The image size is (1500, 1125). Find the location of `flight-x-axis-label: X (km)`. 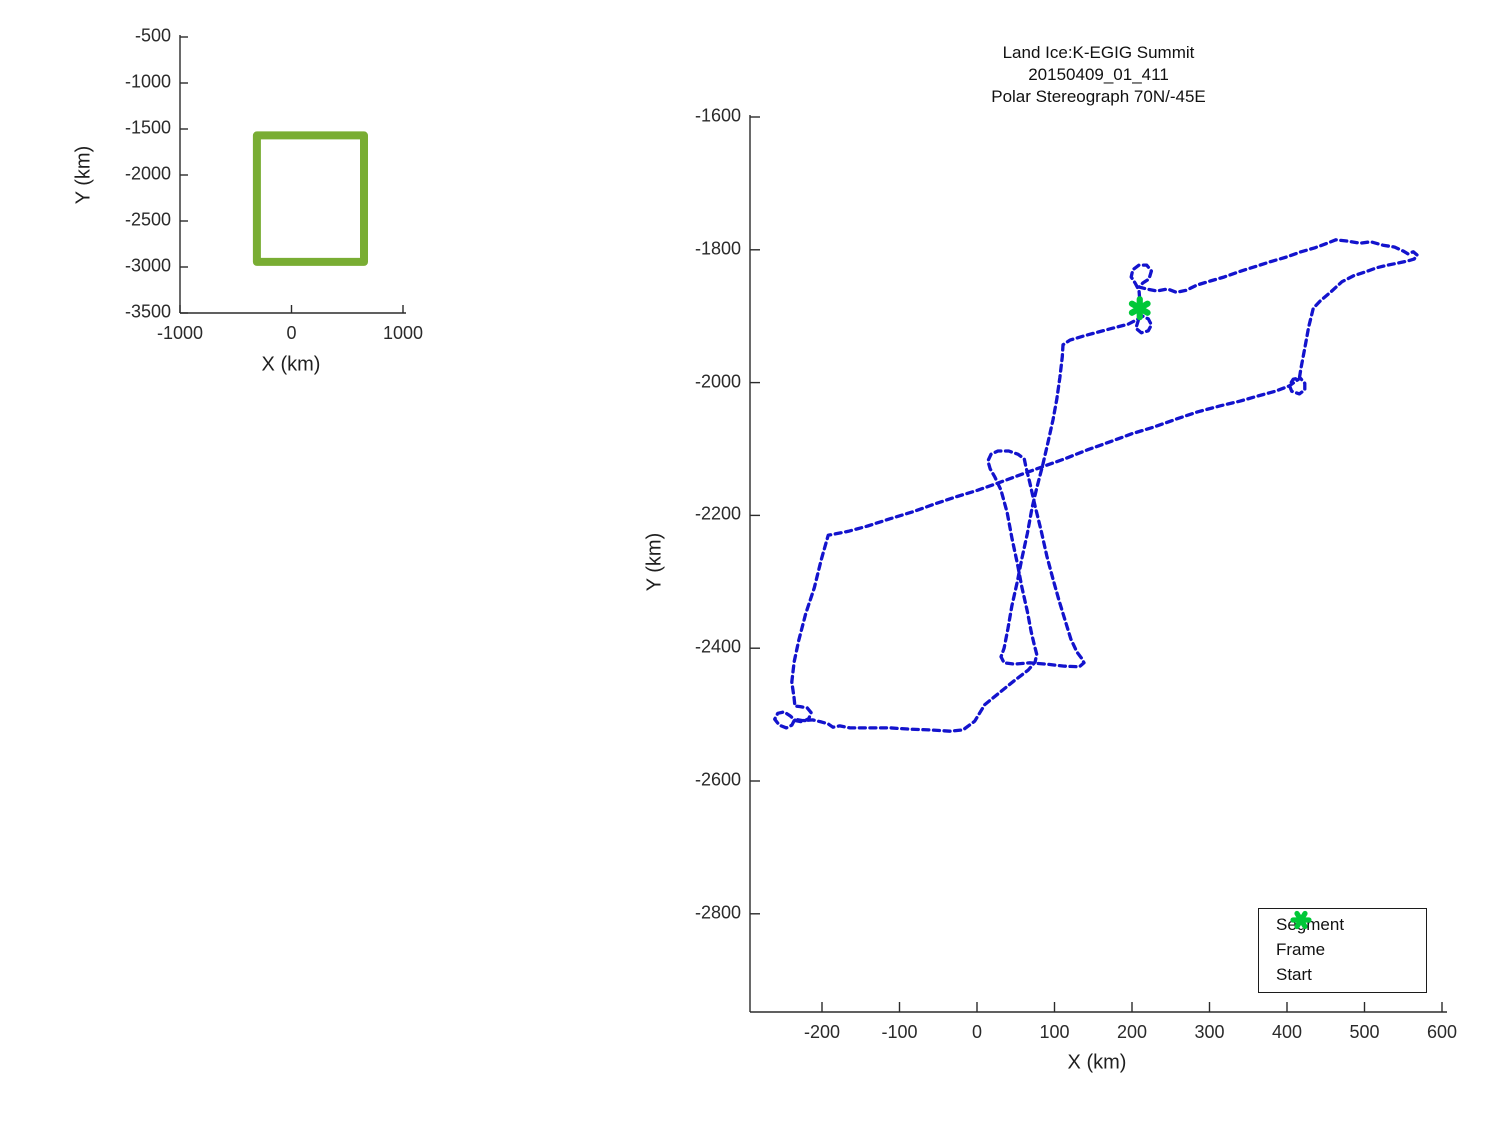

flight-x-axis-label: X (km) is located at coordinates (1097, 1062).